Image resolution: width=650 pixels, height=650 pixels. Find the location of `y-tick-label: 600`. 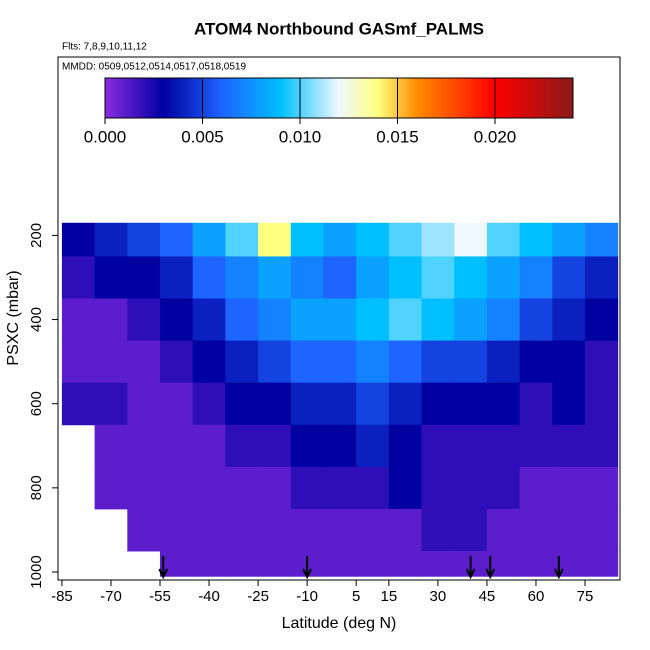

y-tick-label: 600 is located at coordinates (36, 403).